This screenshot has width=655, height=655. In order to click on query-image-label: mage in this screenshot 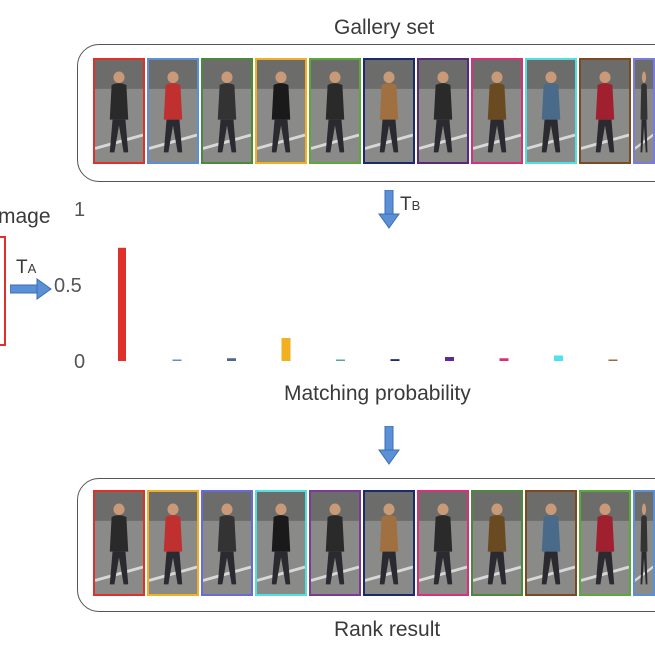, I will do `click(25, 216)`.